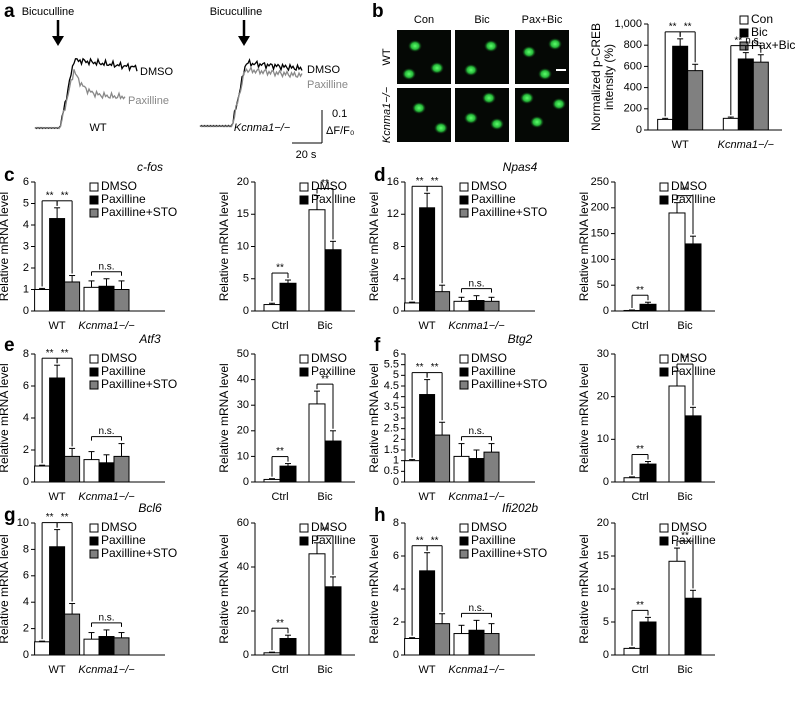 This screenshot has height=715, width=800. What do you see at coordinates (542, 20) in the screenshot?
I see `image-column-label: Pax+Bic` at bounding box center [542, 20].